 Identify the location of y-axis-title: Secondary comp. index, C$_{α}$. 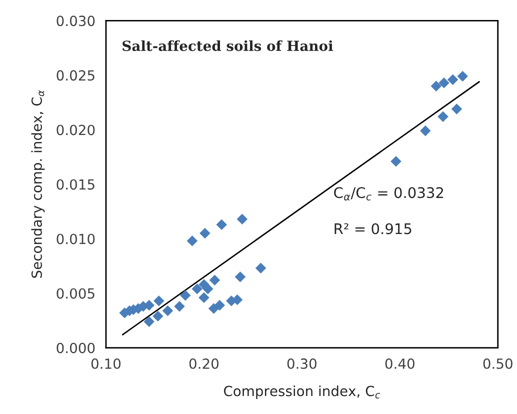
(38, 184).